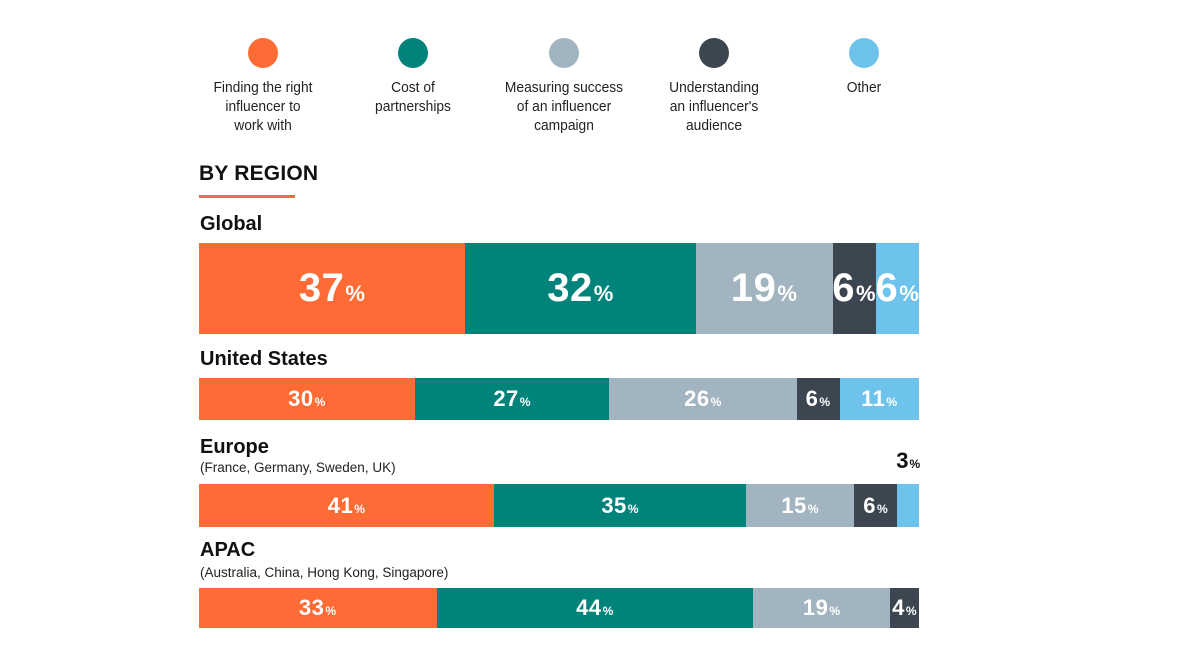  I want to click on bar-segment: 11%, so click(879, 399).